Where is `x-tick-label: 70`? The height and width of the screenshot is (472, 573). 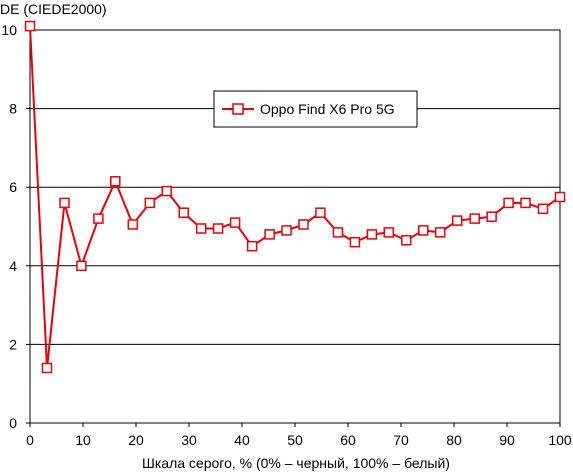 x-tick-label: 70 is located at coordinates (401, 440).